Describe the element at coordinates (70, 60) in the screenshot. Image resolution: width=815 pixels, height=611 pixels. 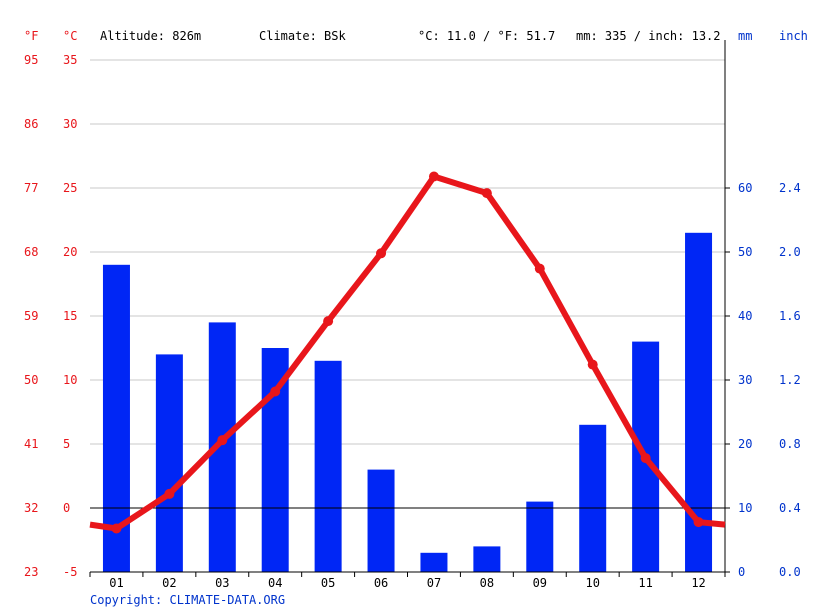
I see `y-tick-celsius: 35` at that location.